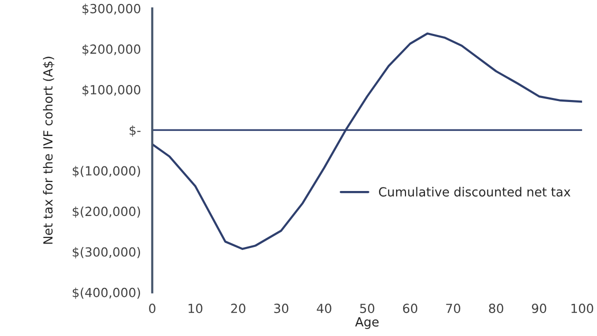  What do you see at coordinates (474, 191) in the screenshot?
I see `legend-label: Cumulative discounted net tax` at bounding box center [474, 191].